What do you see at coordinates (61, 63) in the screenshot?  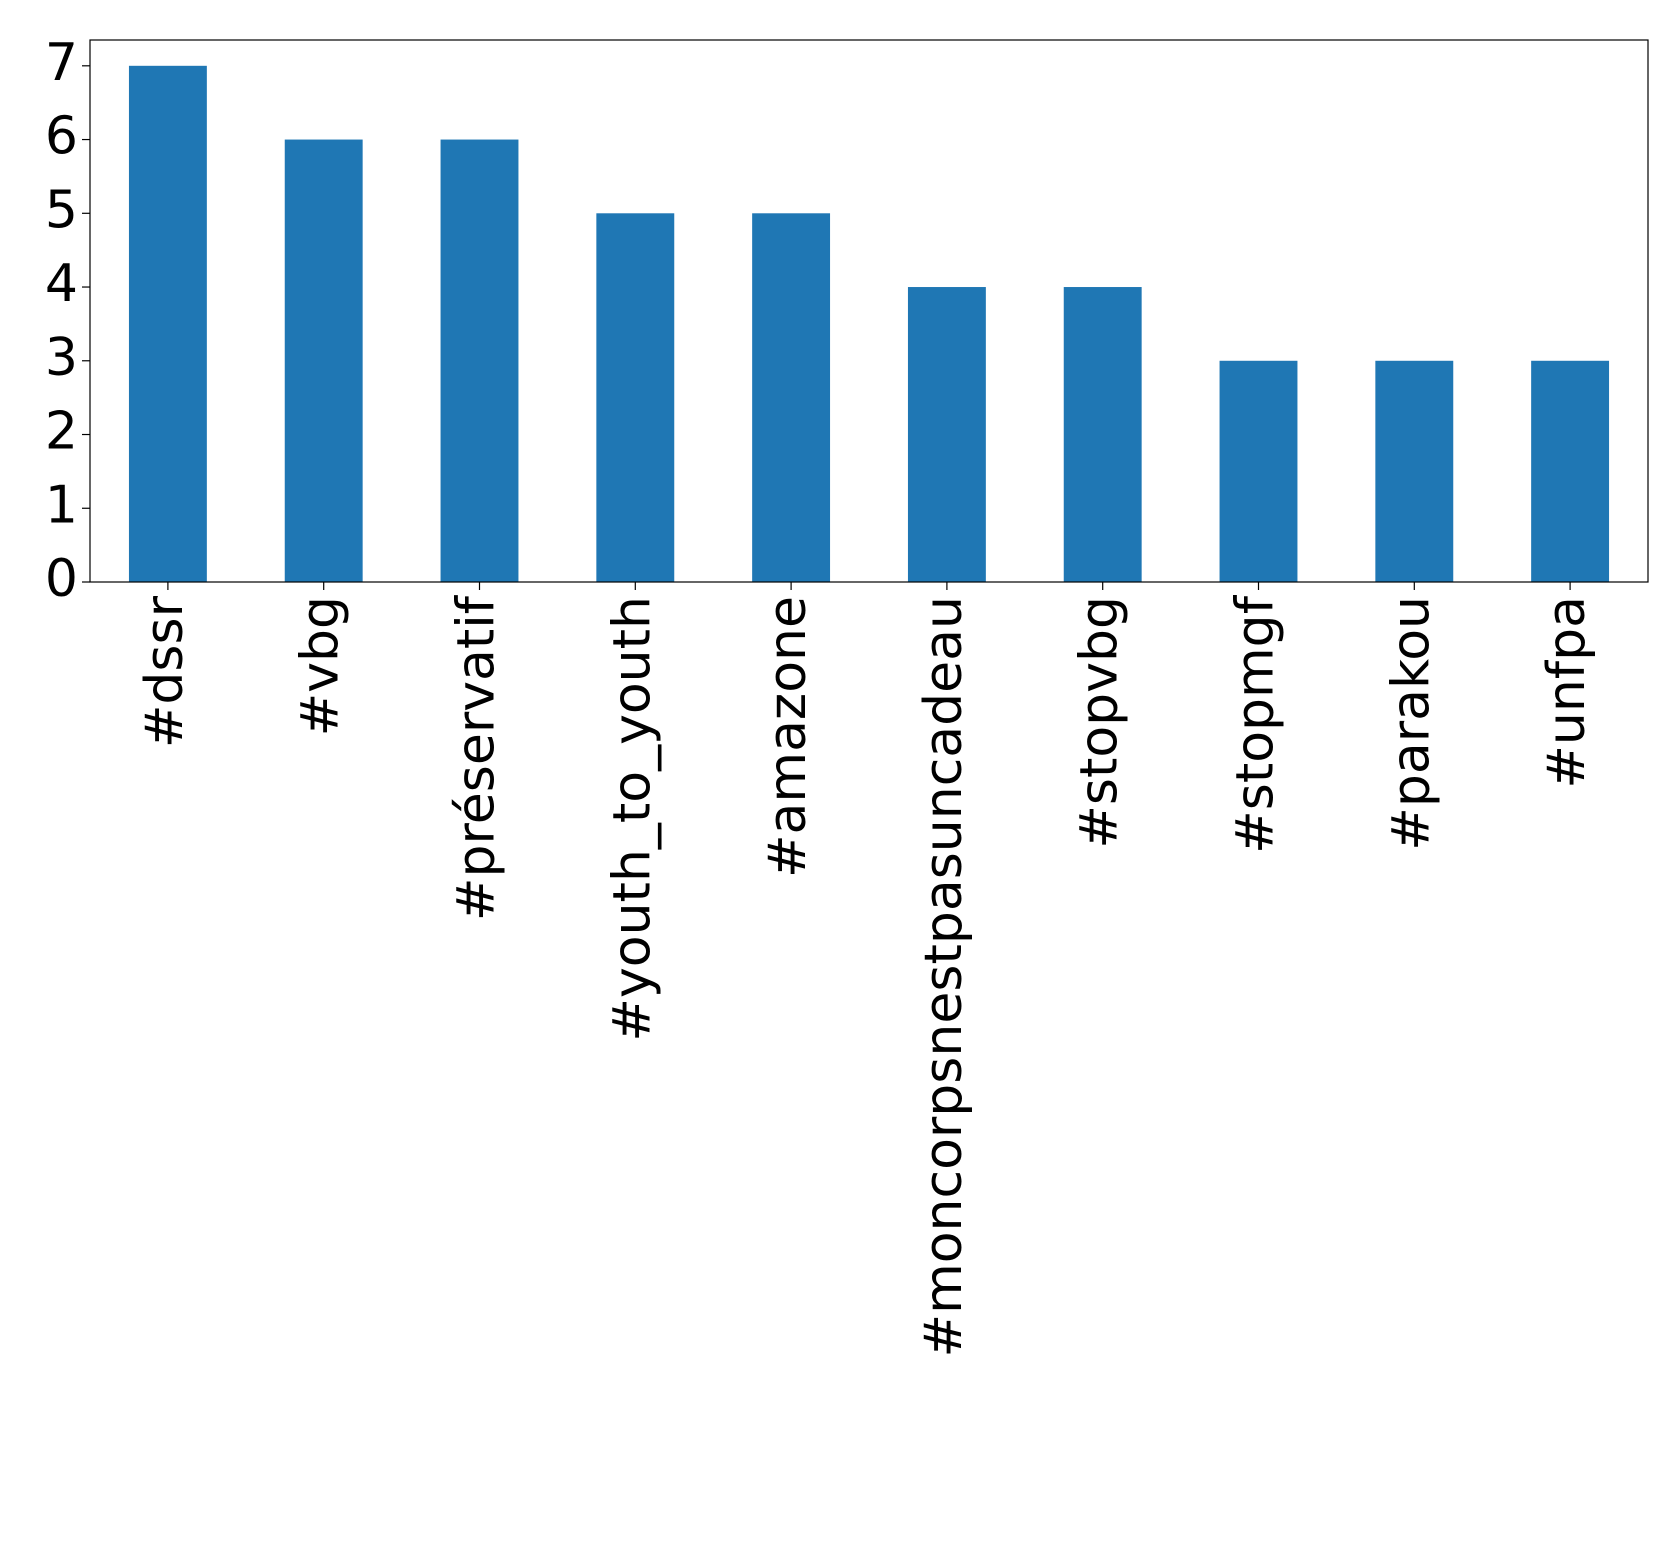 I see `y-tick-label: 7` at bounding box center [61, 63].